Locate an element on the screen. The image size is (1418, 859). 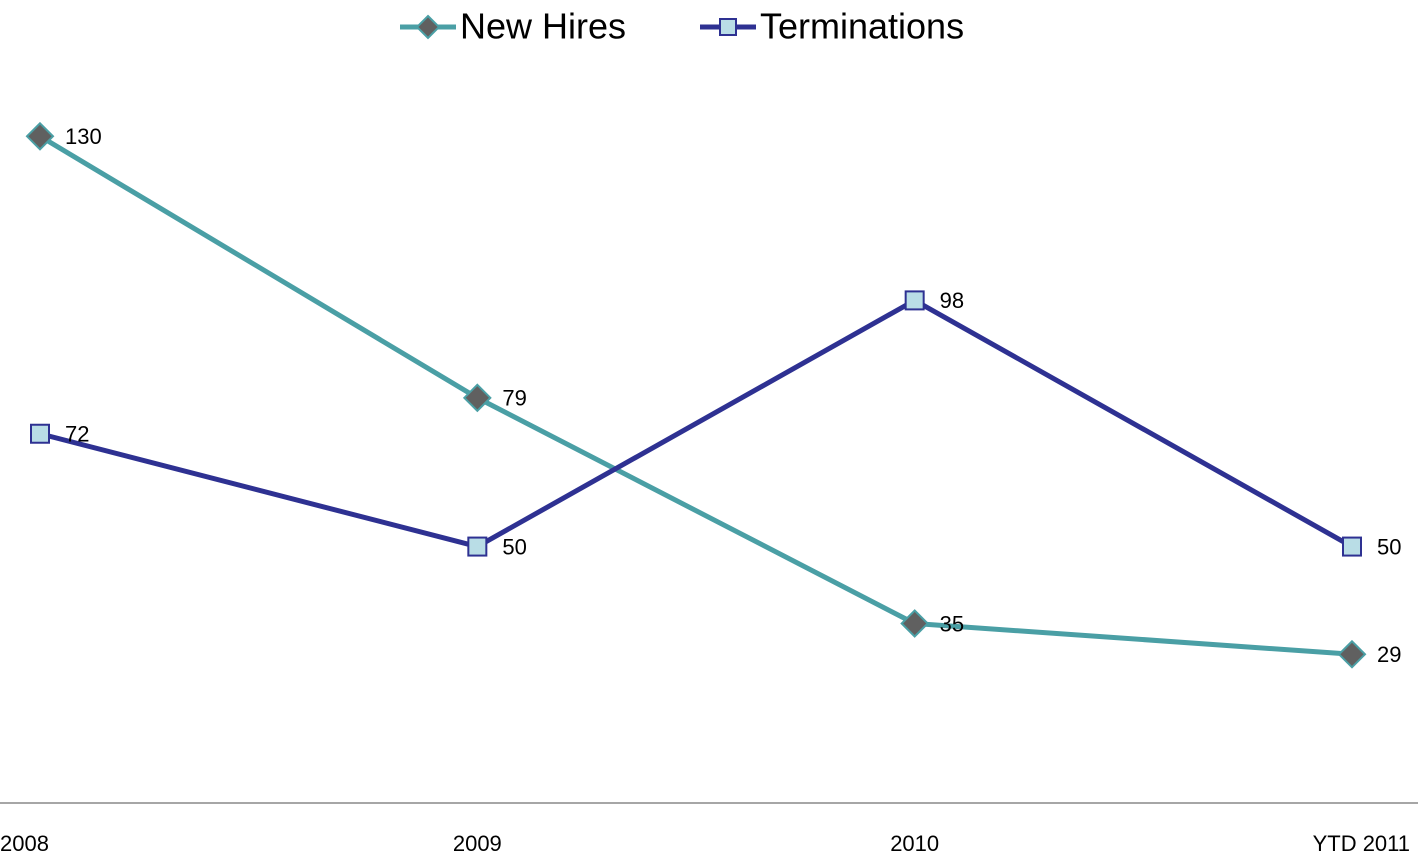
legend-label: New Hires is located at coordinates (543, 26).